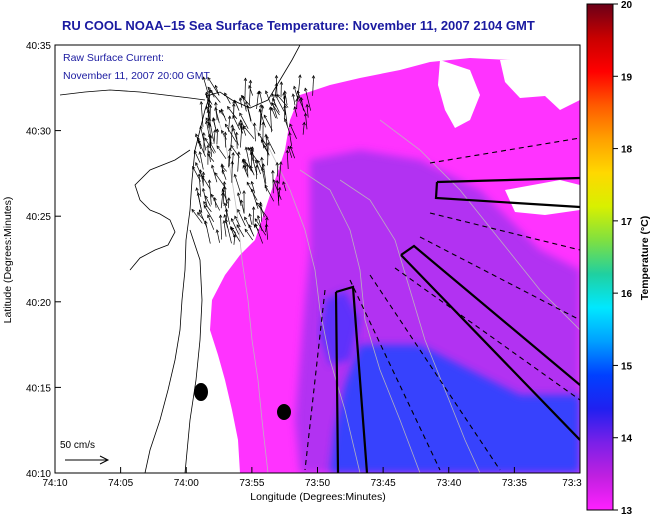  Describe the element at coordinates (383, 483) in the screenshot. I see `x-tick-label: 73:45` at that location.